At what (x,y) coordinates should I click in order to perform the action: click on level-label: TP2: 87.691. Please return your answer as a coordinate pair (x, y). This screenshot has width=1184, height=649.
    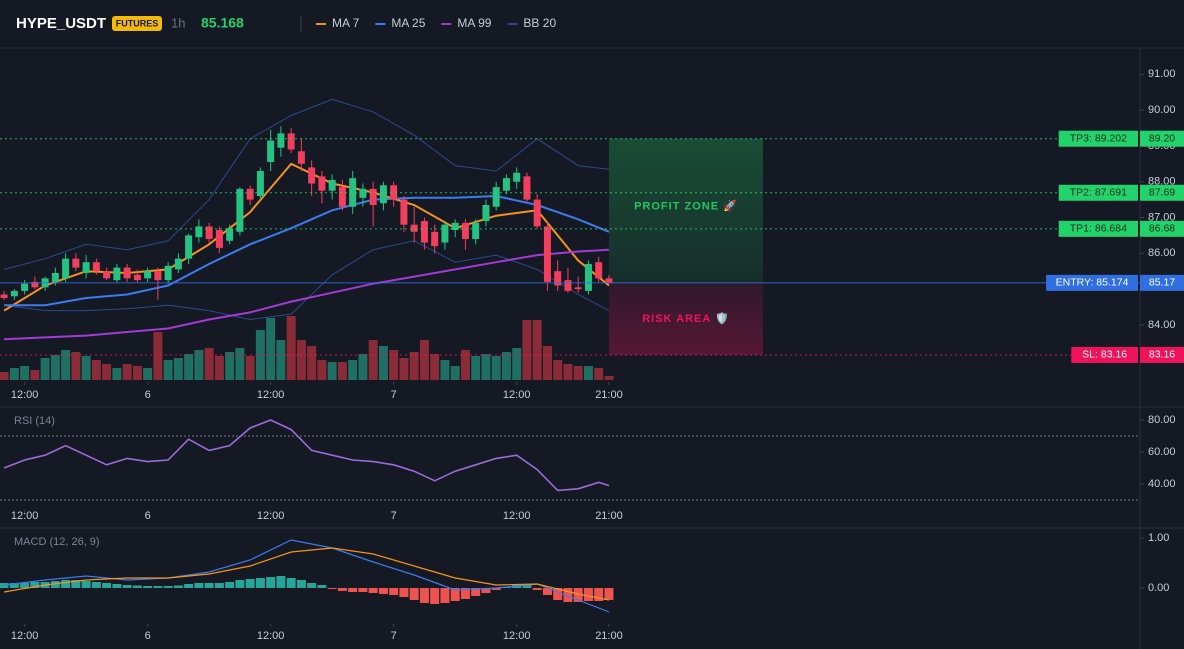
    Looking at the image, I should click on (1098, 193).